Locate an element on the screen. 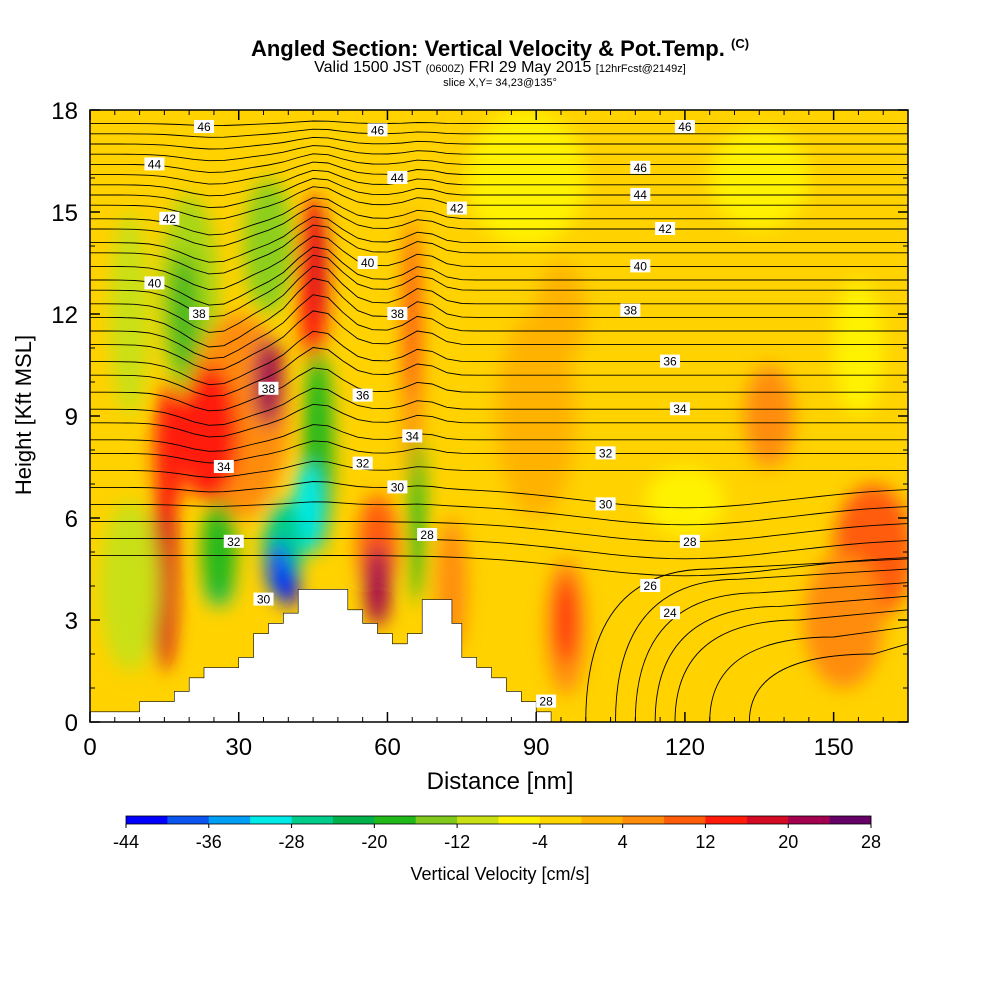 The width and height of the screenshot is (1000, 1000). x-tick-label: 0 is located at coordinates (89, 747).